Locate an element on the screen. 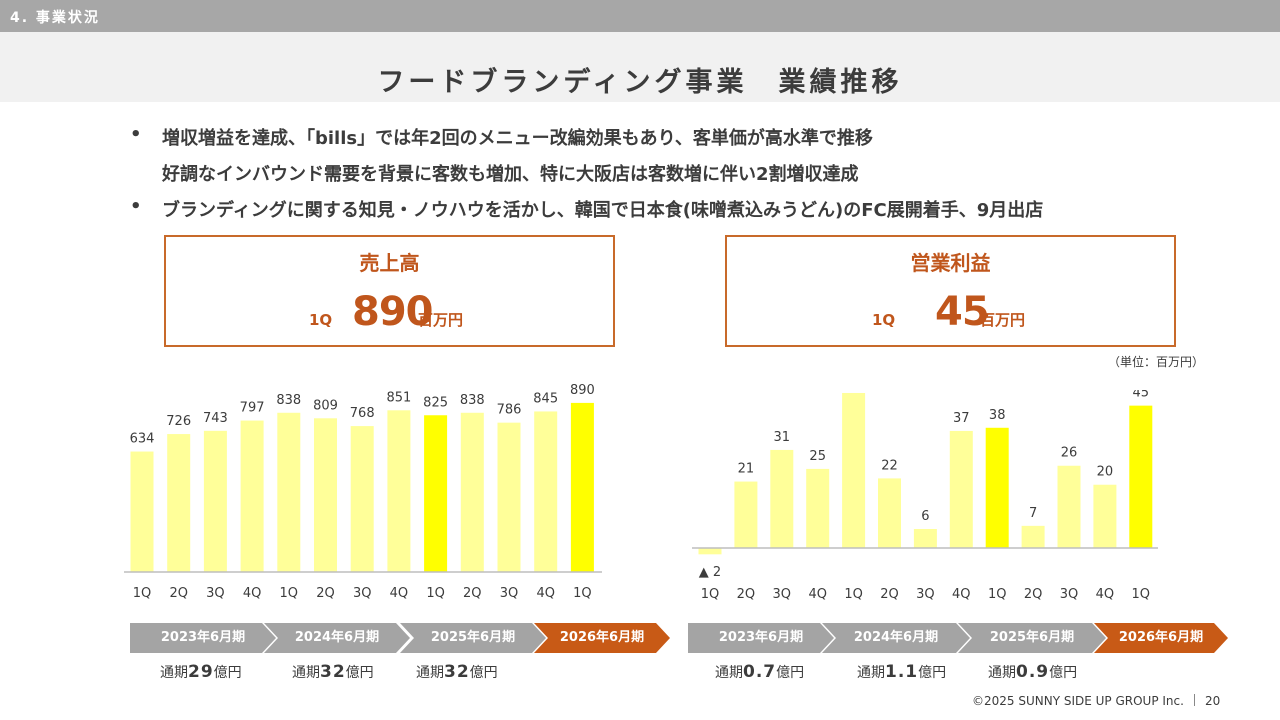 This screenshot has height=720, width=1280. data-label: 726 is located at coordinates (178, 421).